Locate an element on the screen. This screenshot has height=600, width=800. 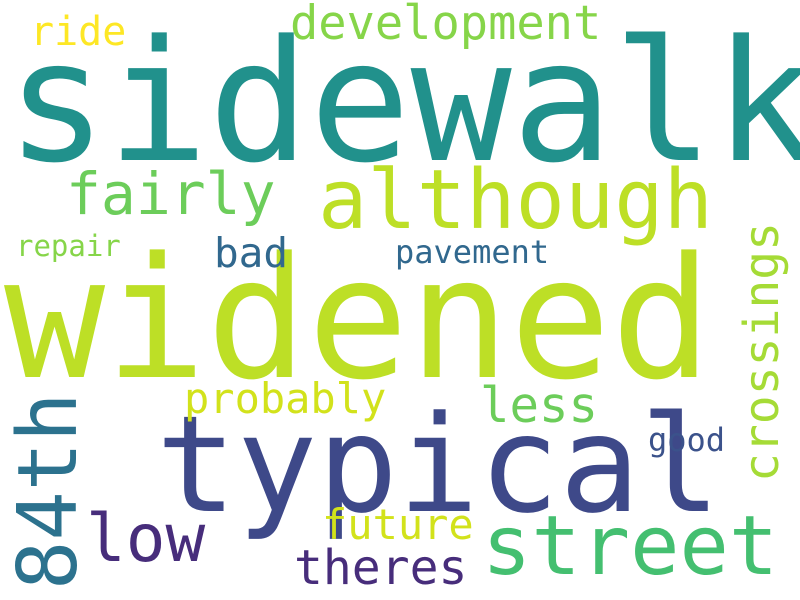
word-although: although is located at coordinates (515, 200).